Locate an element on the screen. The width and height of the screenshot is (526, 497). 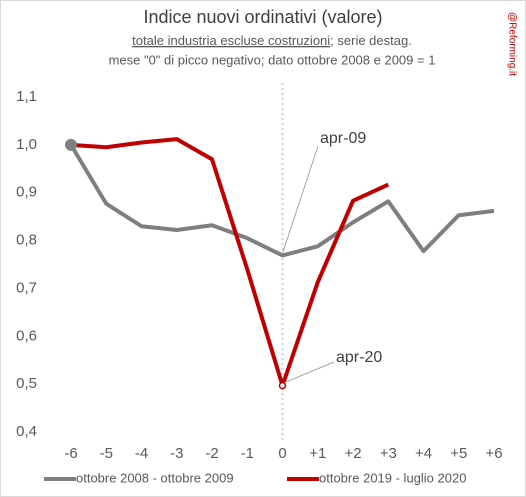
x-tick-label: -3 is located at coordinates (176, 453).